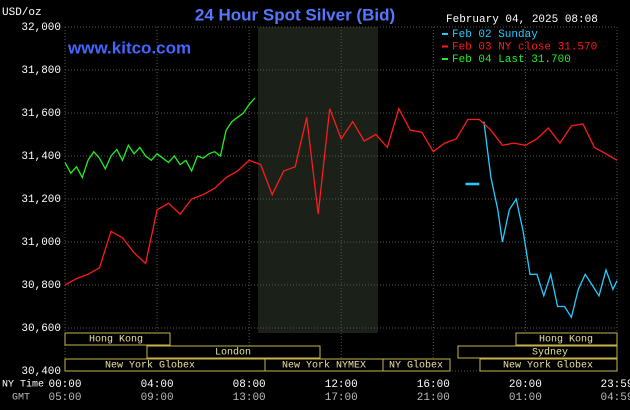 This screenshot has width=630, height=410. Describe the element at coordinates (41, 71) in the screenshot. I see `y-tick-label: 31,800` at that location.